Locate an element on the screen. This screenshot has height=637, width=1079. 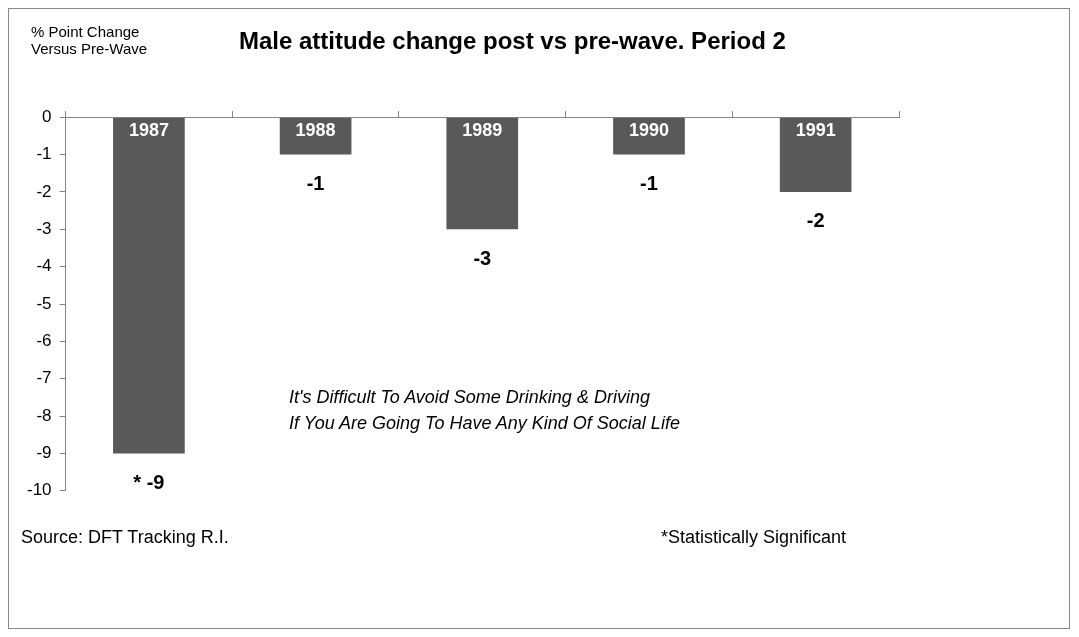
x-tick-label: 1989 is located at coordinates (482, 130).